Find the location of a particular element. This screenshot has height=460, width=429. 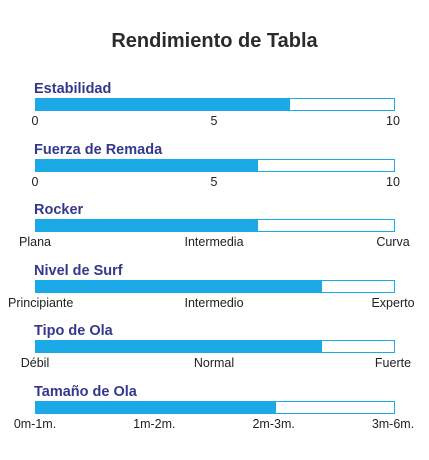

tick-label: Intermedio is located at coordinates (214, 302).